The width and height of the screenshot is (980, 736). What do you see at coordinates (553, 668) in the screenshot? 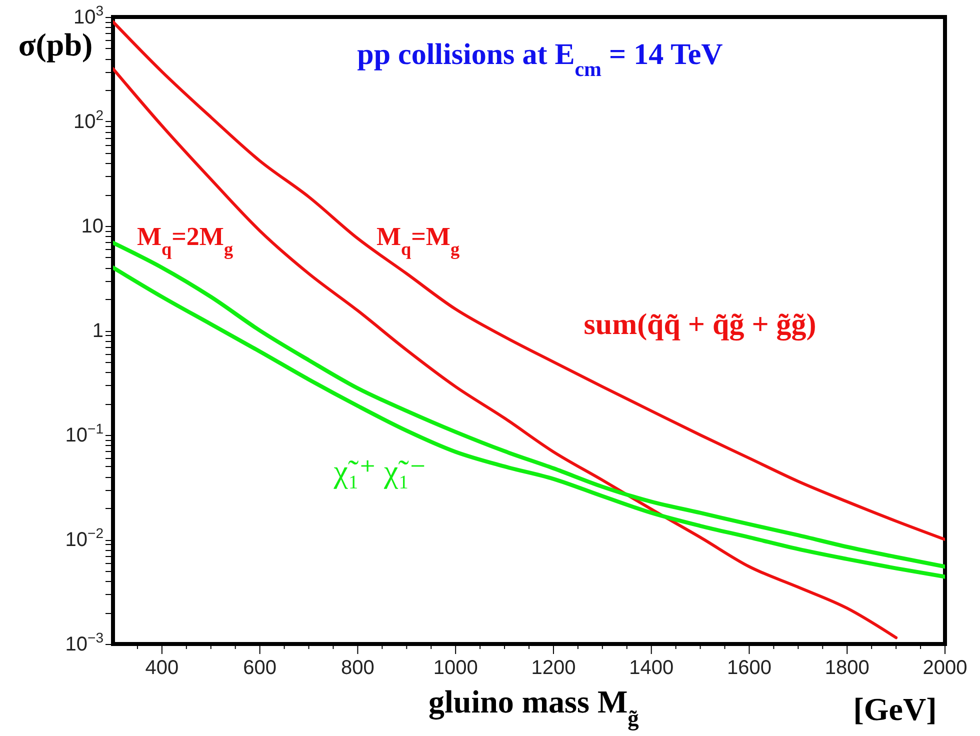
I see `x-tick-label: 1200` at bounding box center [553, 668].